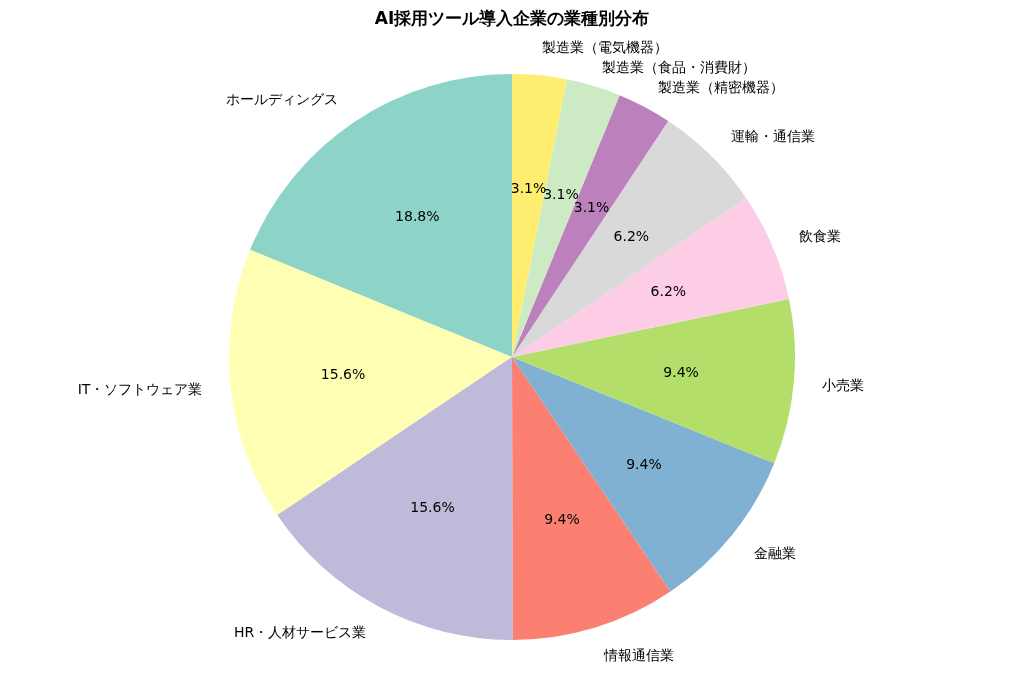 This screenshot has width=1024, height=677. Describe the element at coordinates (417, 216) in the screenshot. I see `data-label: 18.8%` at that location.